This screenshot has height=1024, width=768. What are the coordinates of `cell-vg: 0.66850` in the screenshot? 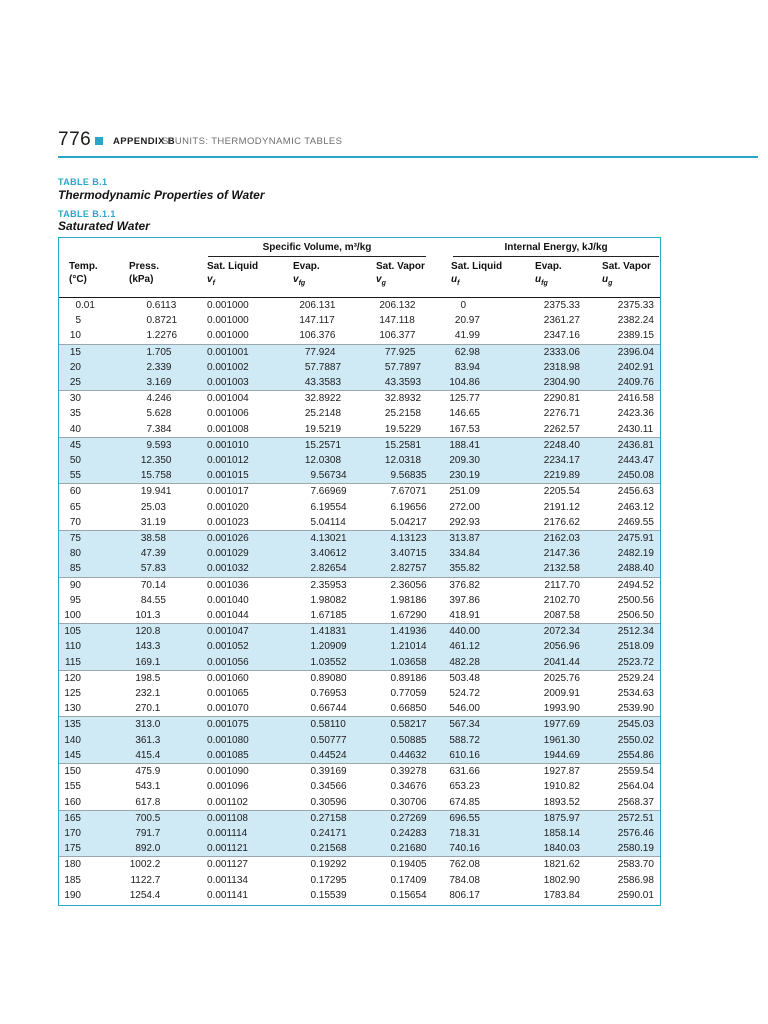 It's located at (408, 709).